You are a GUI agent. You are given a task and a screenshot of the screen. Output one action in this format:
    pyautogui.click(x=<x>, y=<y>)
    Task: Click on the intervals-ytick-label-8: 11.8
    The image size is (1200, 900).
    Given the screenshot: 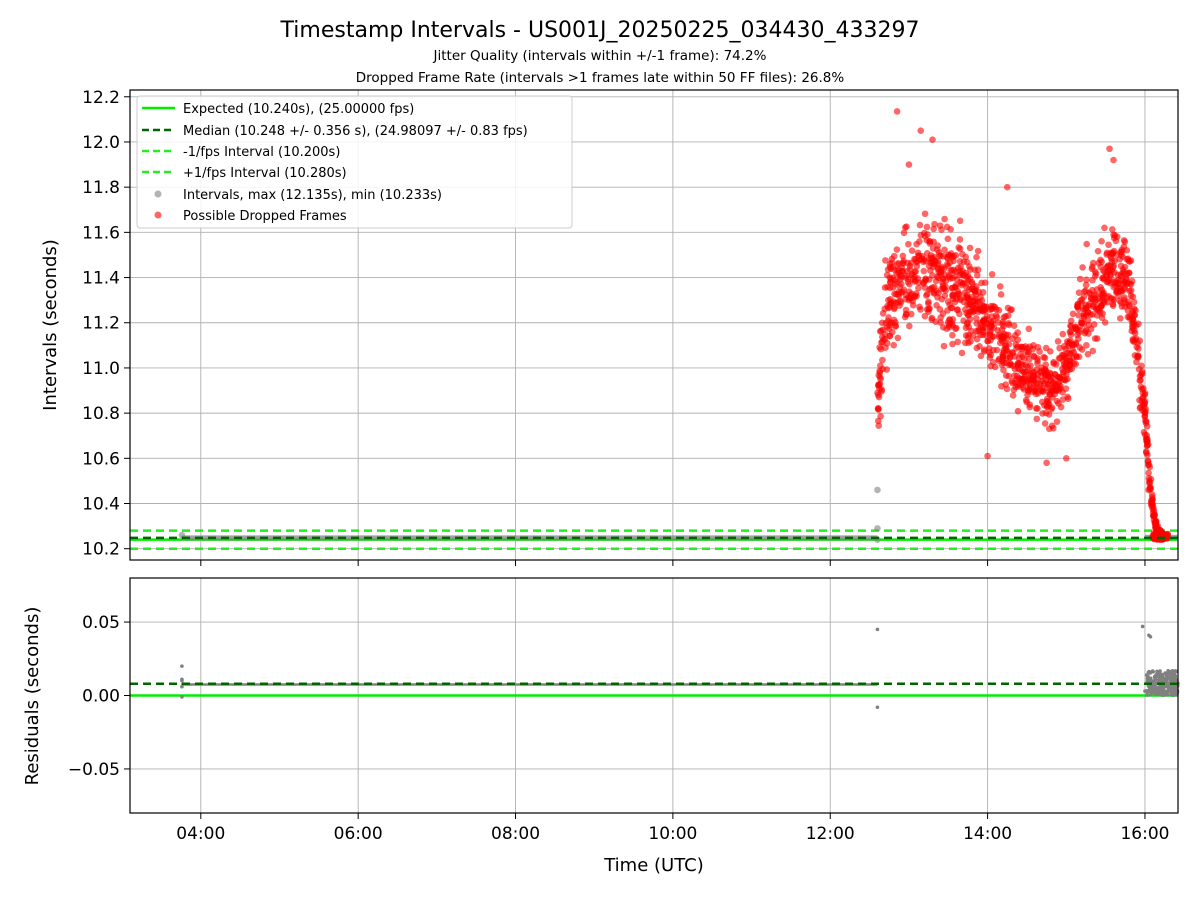 What is the action you would take?
    pyautogui.click(x=101, y=188)
    